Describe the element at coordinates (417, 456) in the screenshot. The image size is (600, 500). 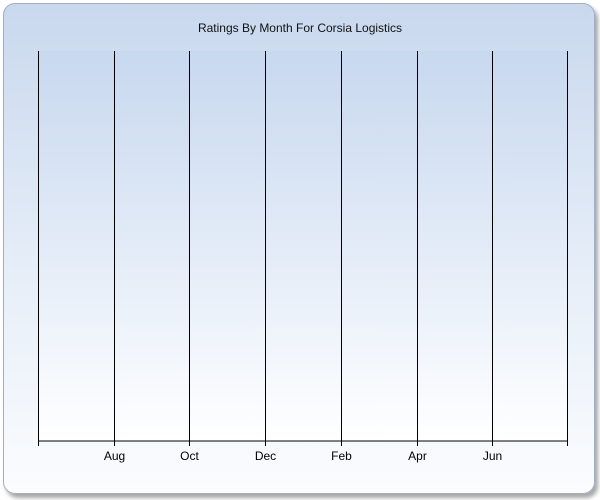
I see `x-tick-label-apr: Apr` at that location.